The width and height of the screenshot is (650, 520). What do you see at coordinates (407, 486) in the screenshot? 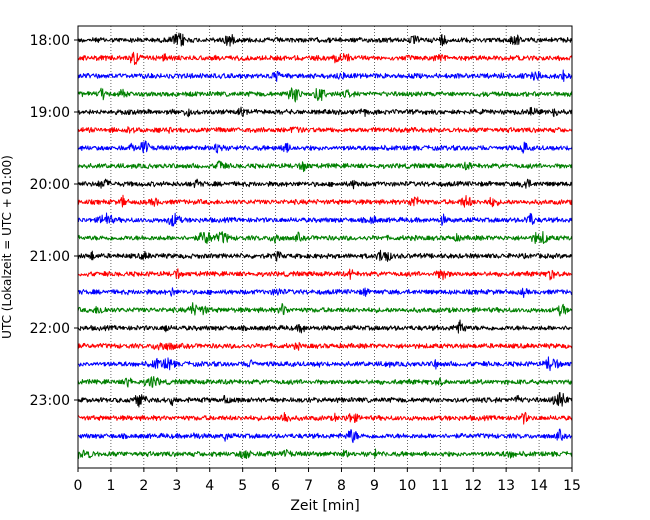
I see `x-tick-label: 10` at bounding box center [407, 486].